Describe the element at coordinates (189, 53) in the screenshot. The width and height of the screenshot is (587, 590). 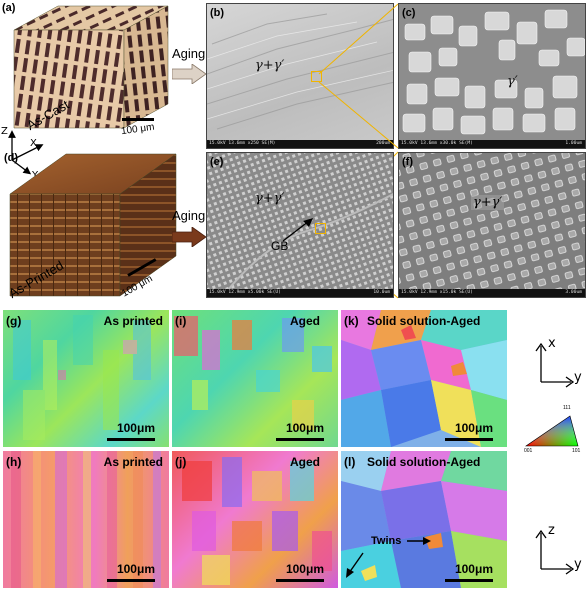
I see `aging-label-top: Aging` at that location.